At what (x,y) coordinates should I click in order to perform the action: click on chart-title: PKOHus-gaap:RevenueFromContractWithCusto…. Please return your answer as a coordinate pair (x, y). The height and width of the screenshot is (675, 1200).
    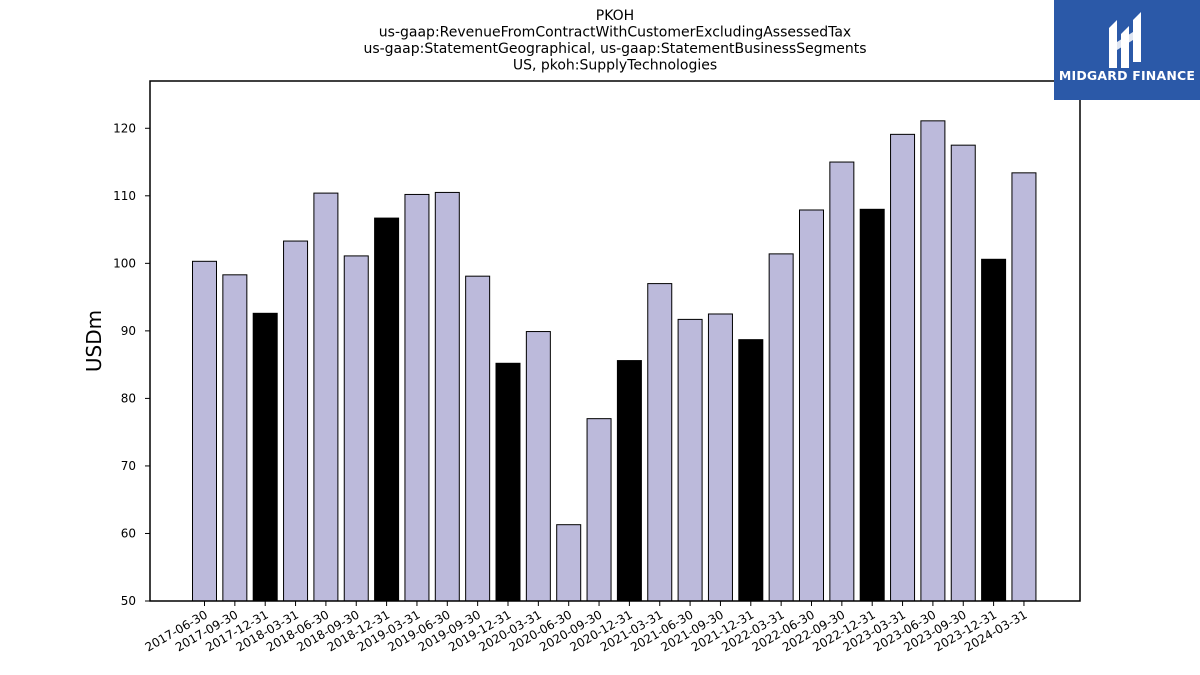
    Looking at the image, I should click on (614, 41).